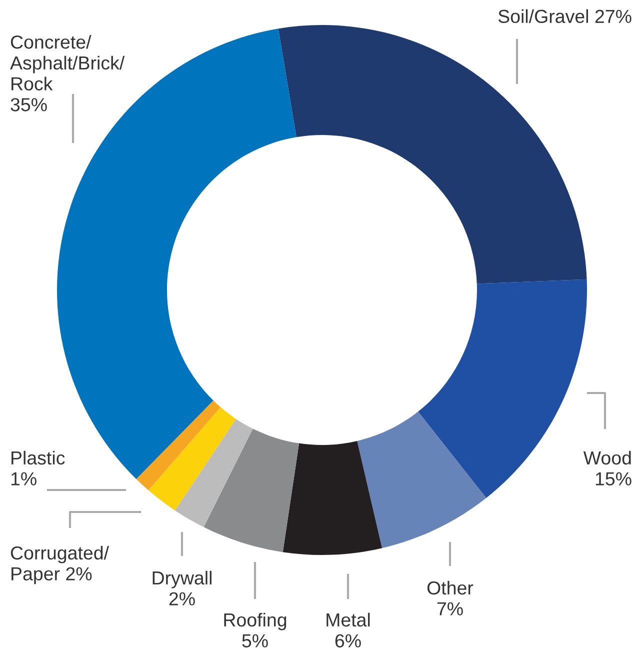 The width and height of the screenshot is (638, 655). What do you see at coordinates (60, 565) in the screenshot?
I see `slice-label: Corrugated/ Paper 2%` at bounding box center [60, 565].